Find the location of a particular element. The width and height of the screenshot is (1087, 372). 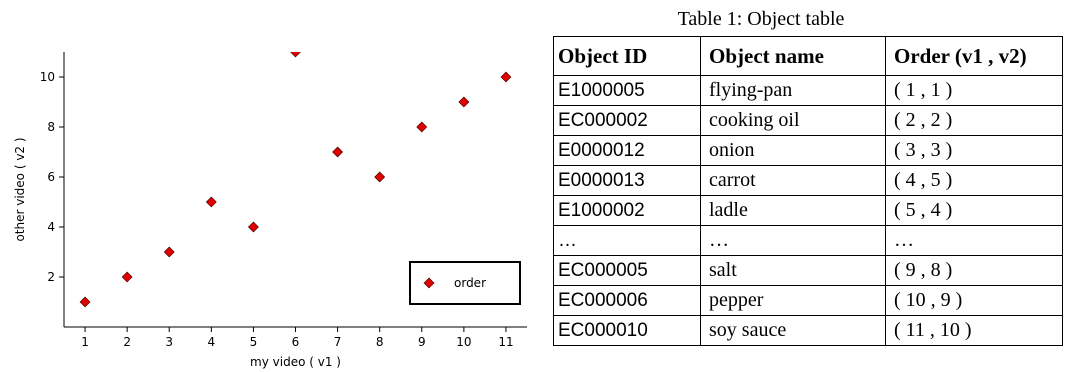

cell-object-name: flying-pan is located at coordinates (793, 90).